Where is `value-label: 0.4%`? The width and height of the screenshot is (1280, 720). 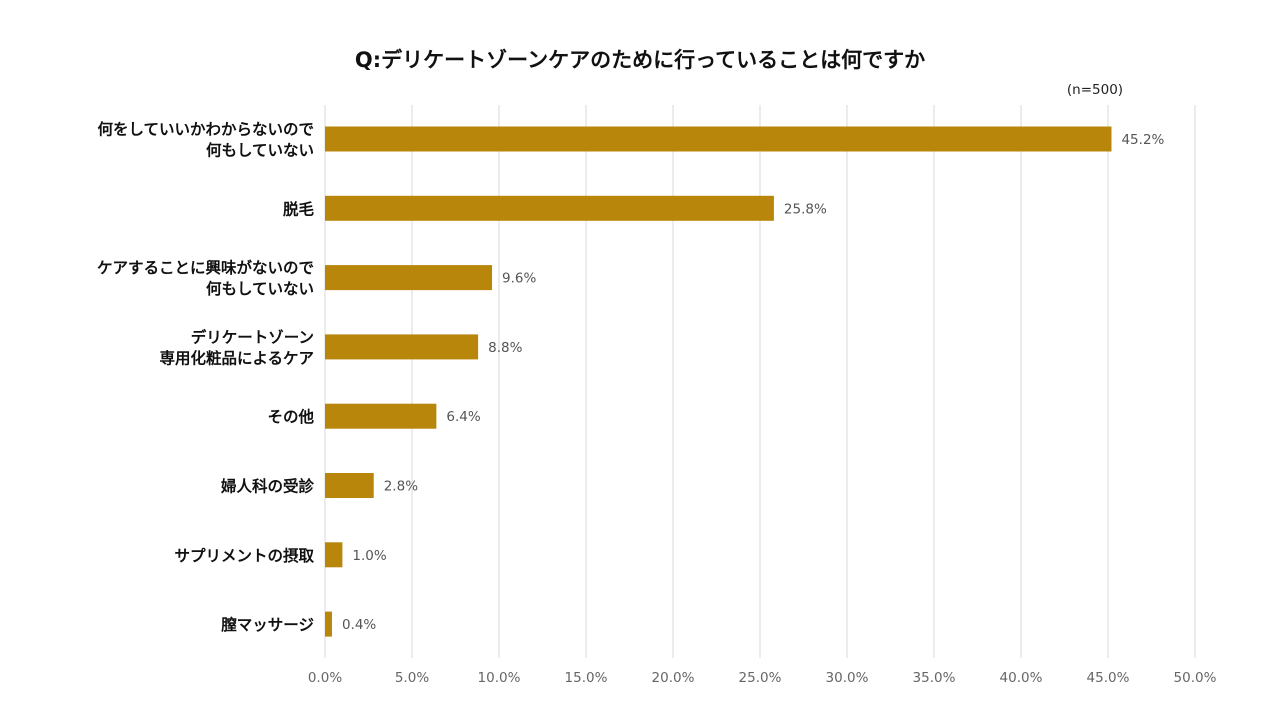
value-label: 0.4% is located at coordinates (359, 625).